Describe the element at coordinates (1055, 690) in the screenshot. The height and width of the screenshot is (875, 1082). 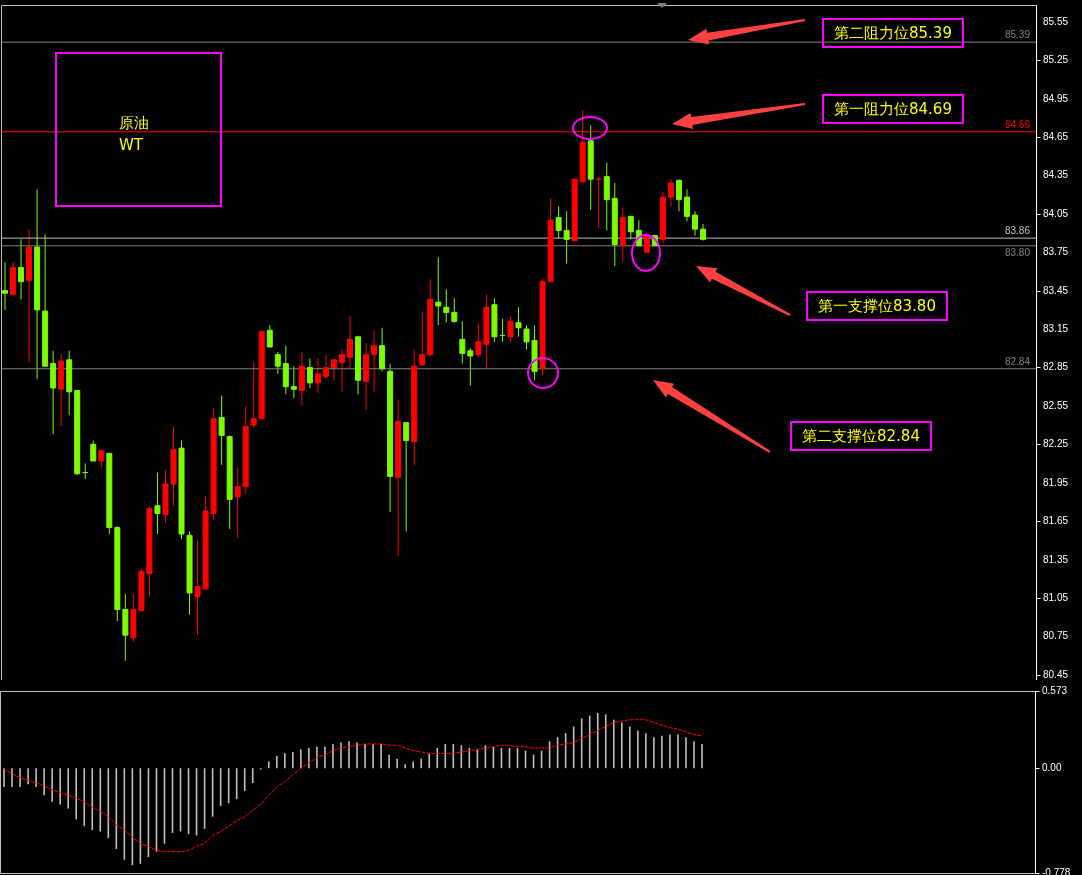
I see `y-tick-label: 0.573` at that location.